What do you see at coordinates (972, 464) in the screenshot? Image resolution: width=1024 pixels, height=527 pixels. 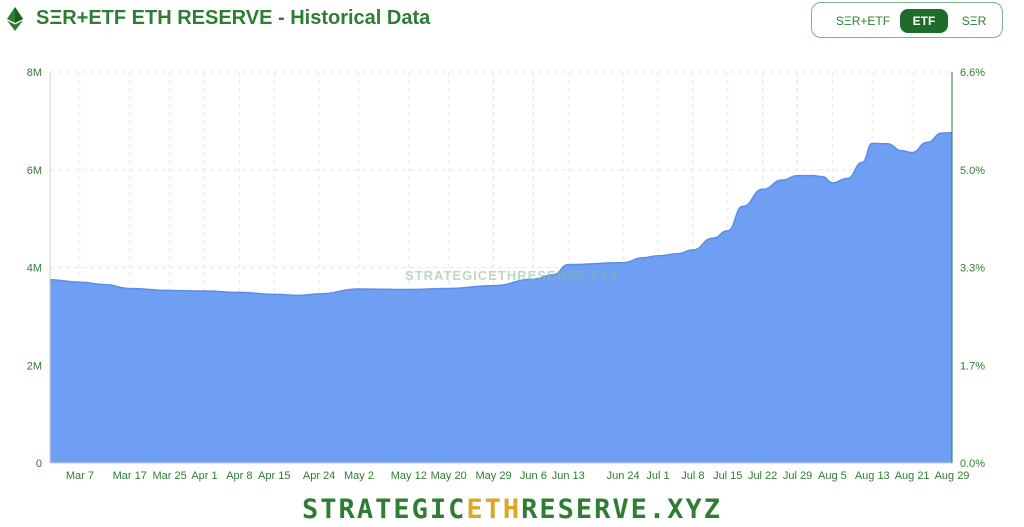 I see `y-right-tick-label: 0.0%` at bounding box center [972, 464].